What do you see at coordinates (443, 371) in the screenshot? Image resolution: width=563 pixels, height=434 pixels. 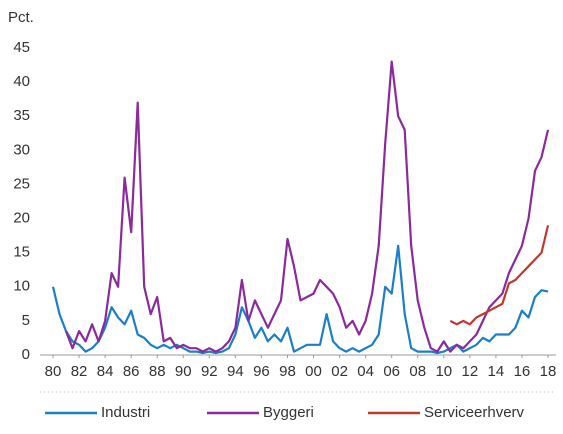 I see `x-tick-label: 10` at bounding box center [443, 371].